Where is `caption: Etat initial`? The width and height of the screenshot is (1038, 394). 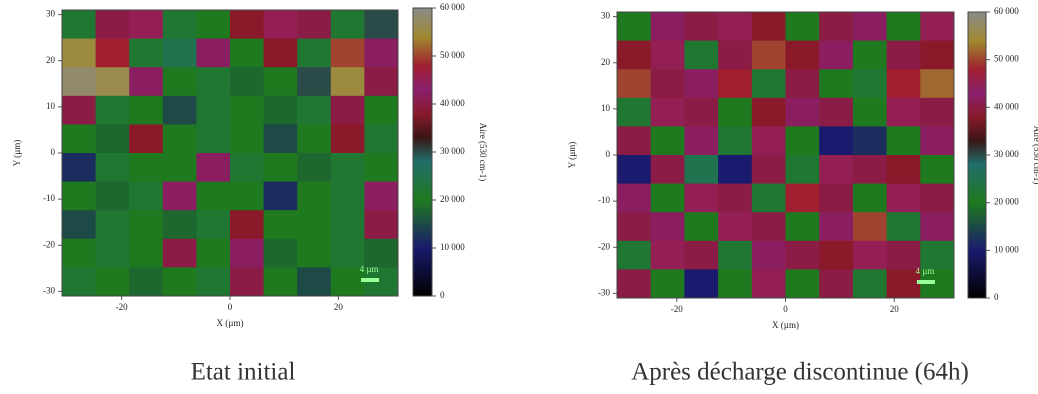
caption: Etat initial is located at coordinates (243, 372).